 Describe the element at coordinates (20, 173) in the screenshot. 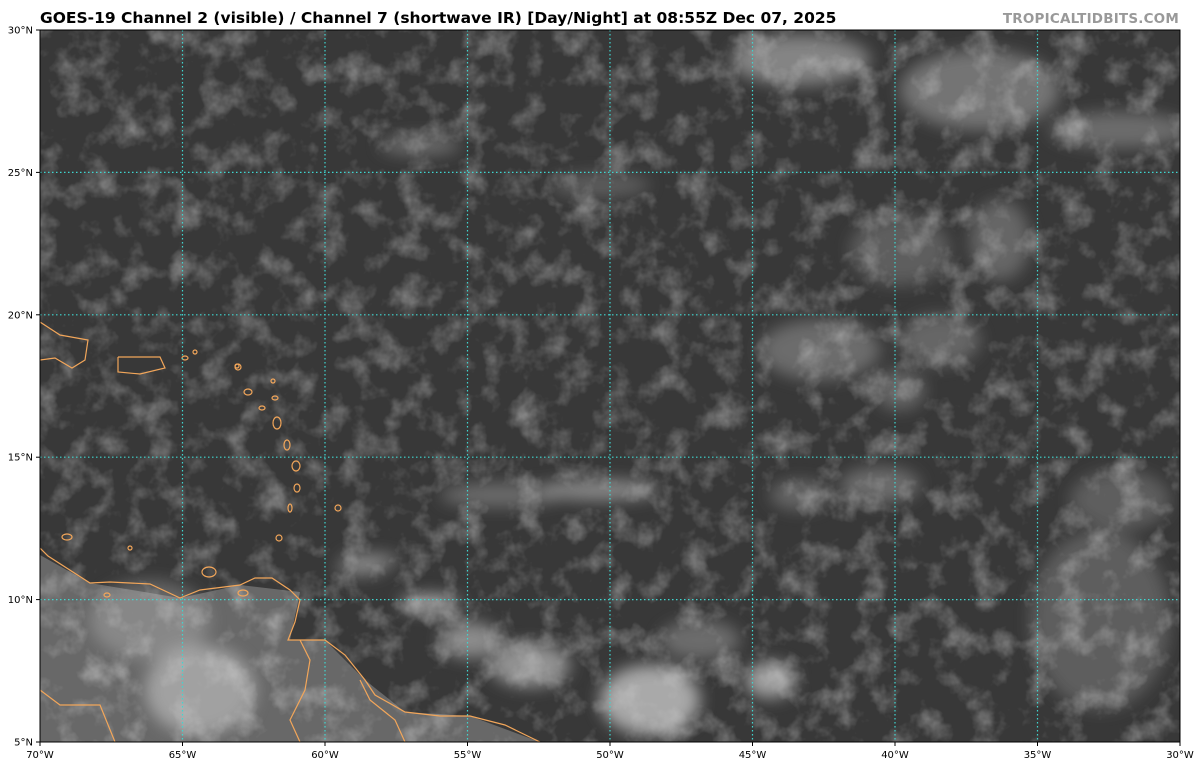

I see `lat-label: 25°N` at that location.